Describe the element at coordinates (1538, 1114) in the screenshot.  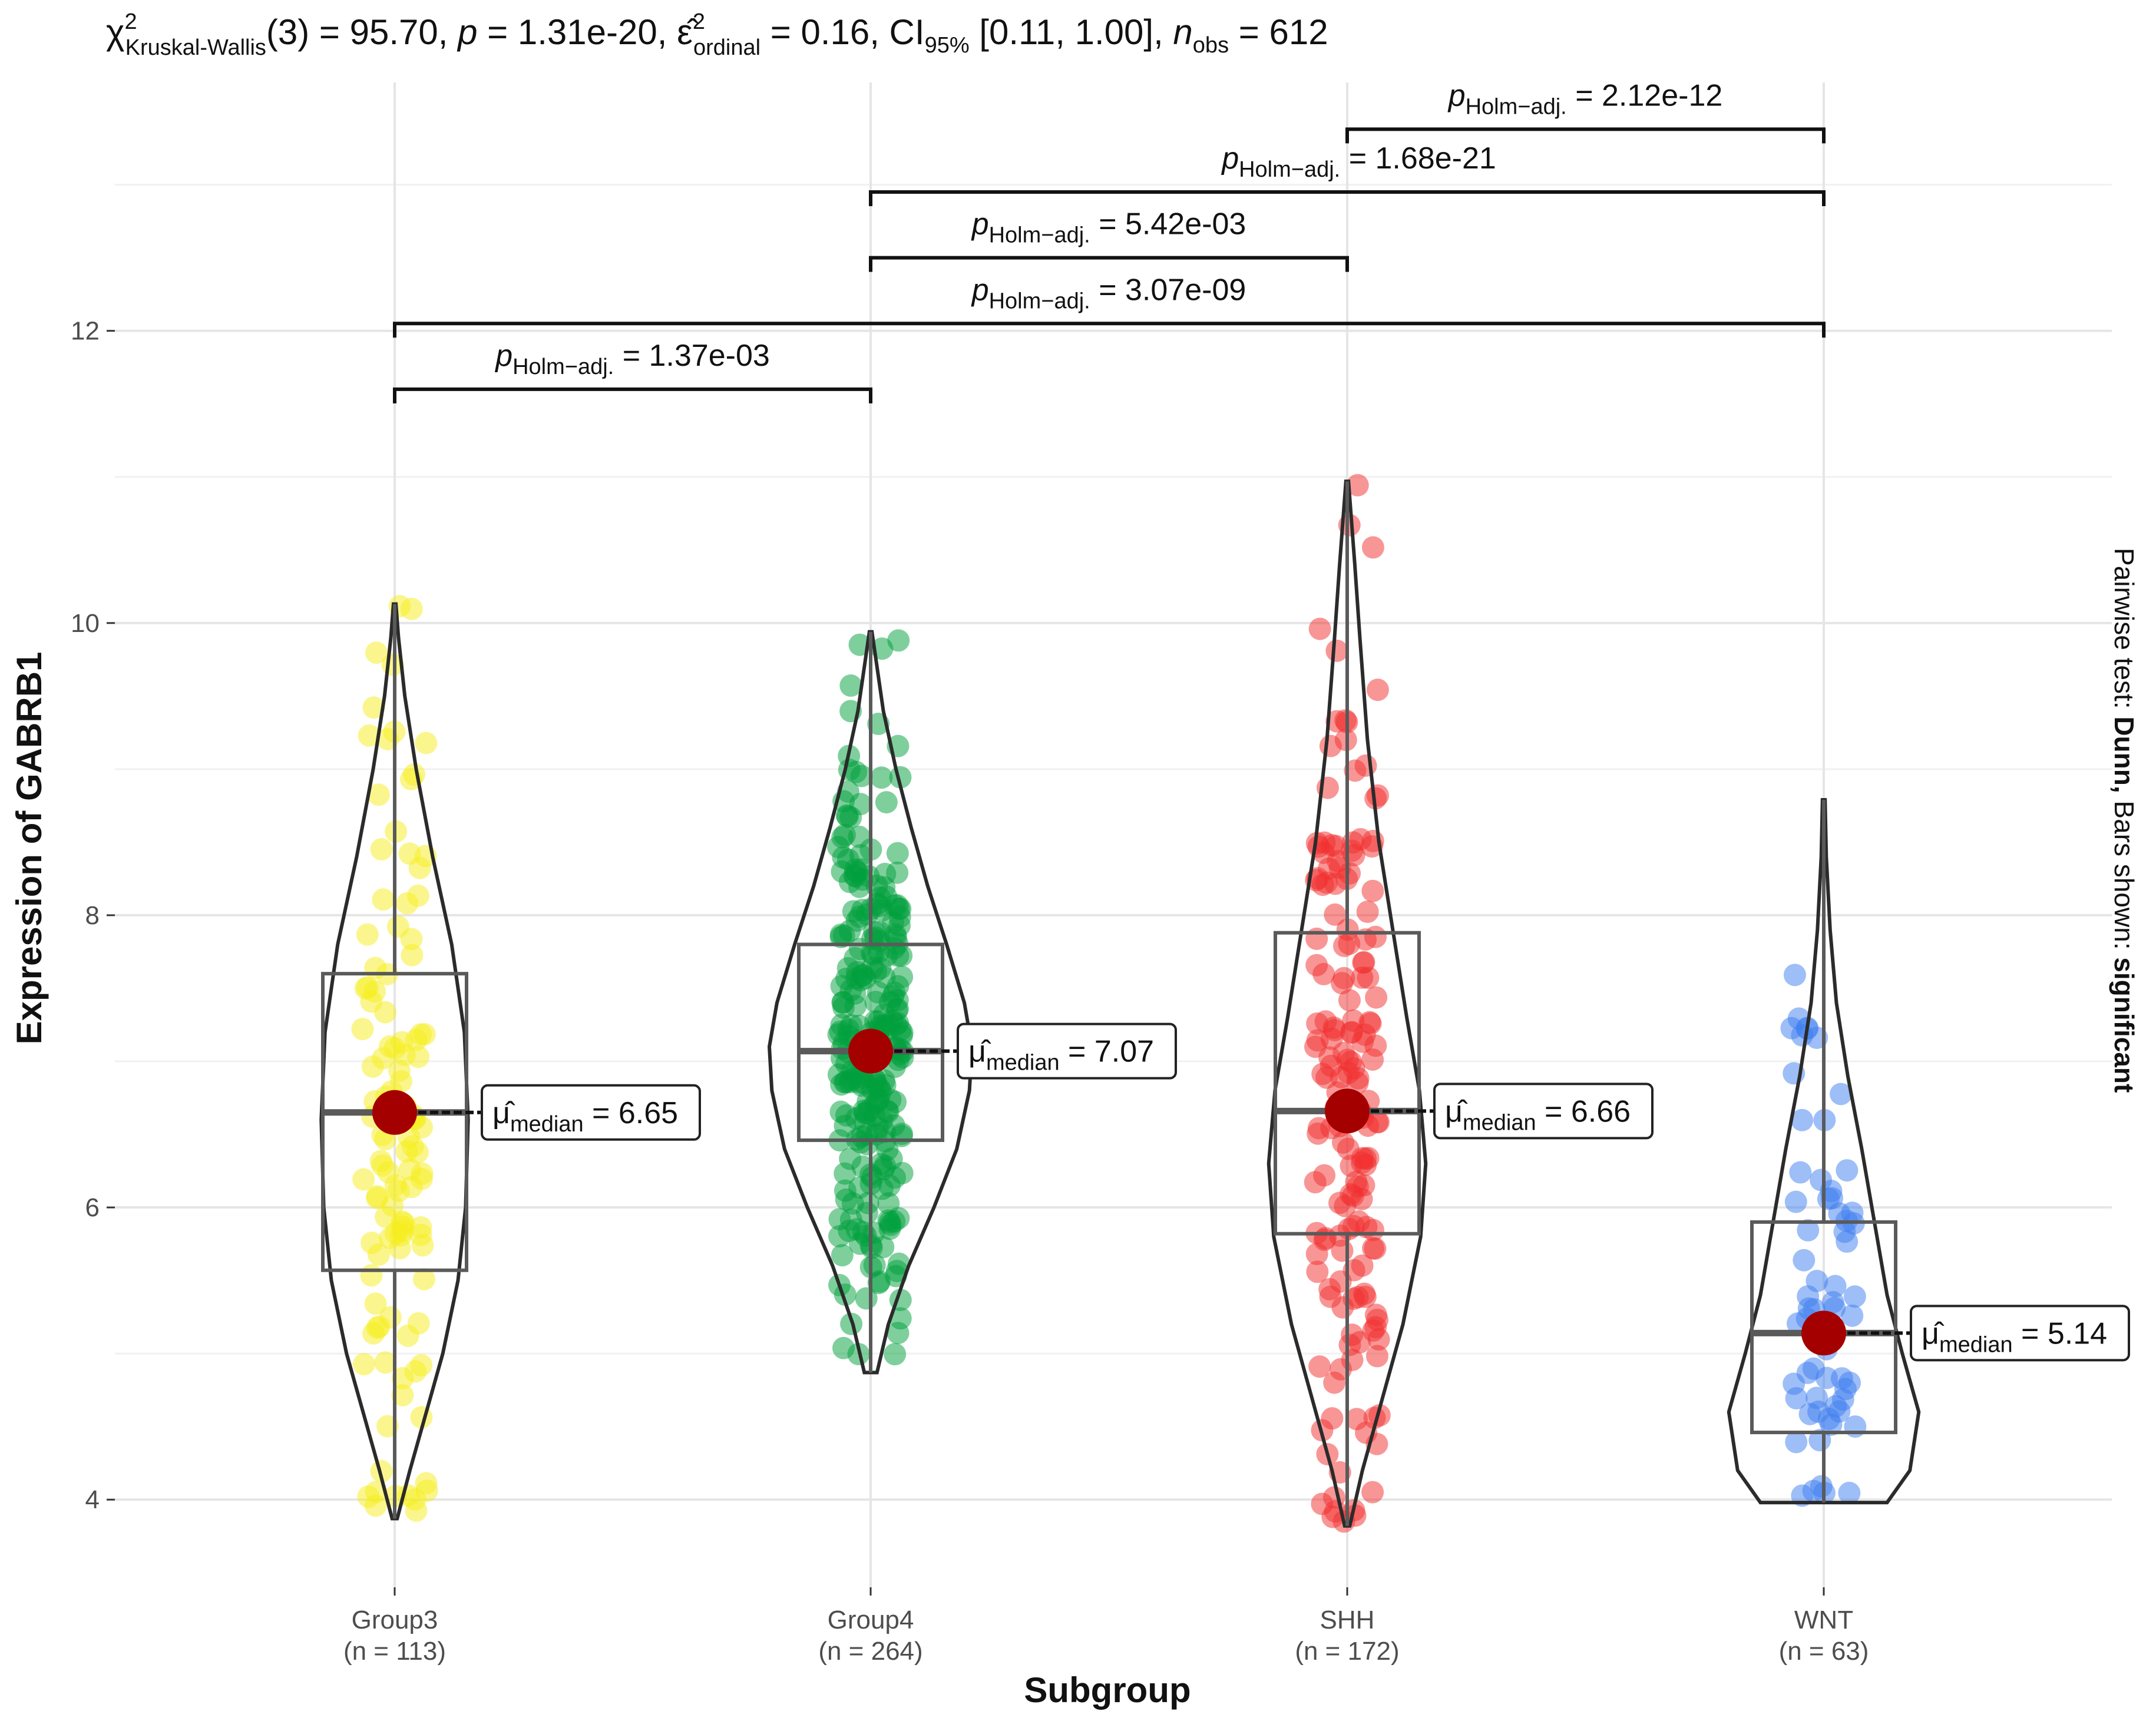
I see `median-label: μ̂median = 6.66` at that location.